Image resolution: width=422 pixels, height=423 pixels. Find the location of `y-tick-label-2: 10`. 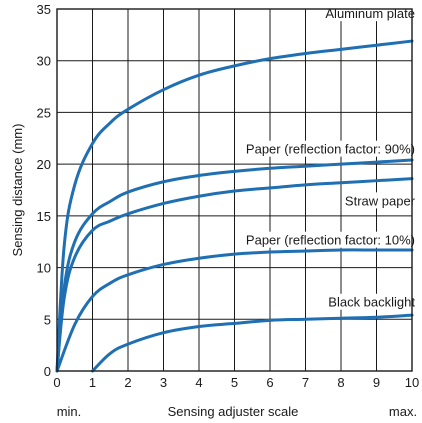

y-tick-label-2: 10 is located at coordinates (44, 268).